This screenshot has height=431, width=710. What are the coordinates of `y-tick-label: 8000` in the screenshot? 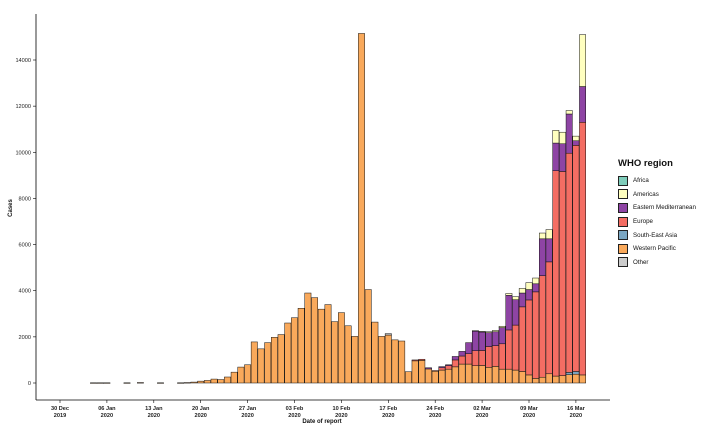 It's located at (25, 199).